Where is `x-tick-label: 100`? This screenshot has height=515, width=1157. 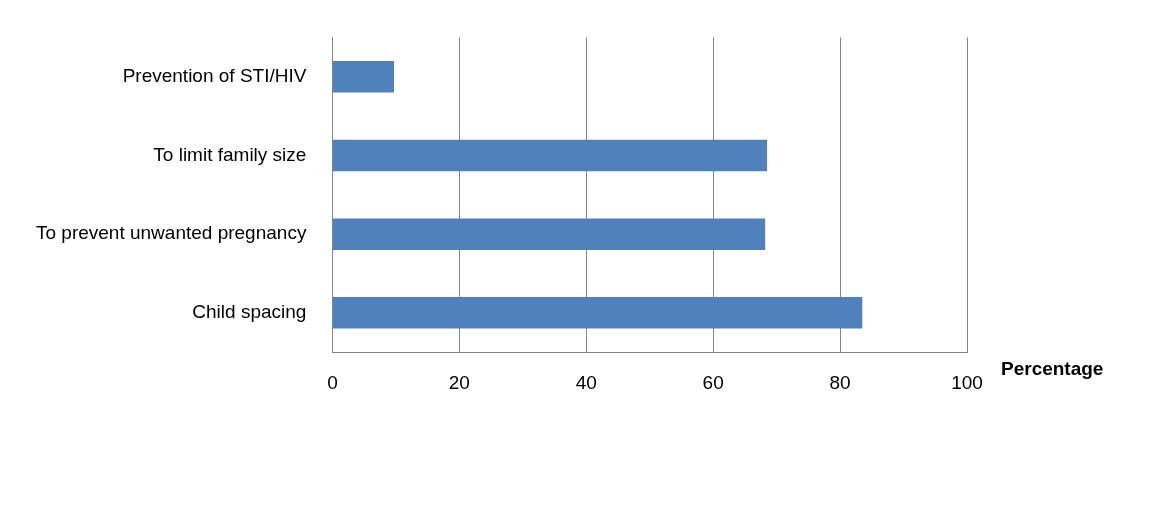 x-tick-label: 100 is located at coordinates (967, 382).